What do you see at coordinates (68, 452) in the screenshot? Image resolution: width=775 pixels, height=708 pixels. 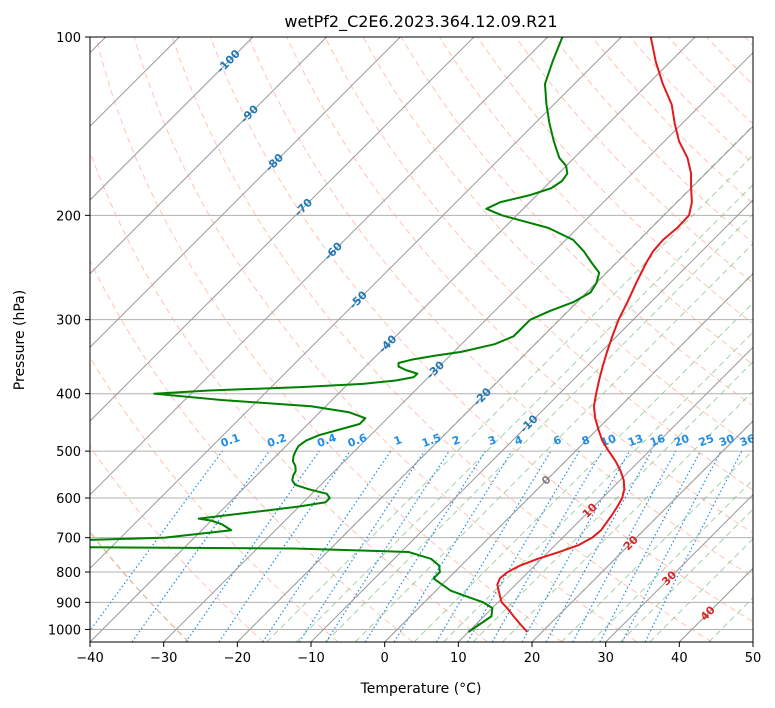 I see `y-tick-label: 500` at bounding box center [68, 452].